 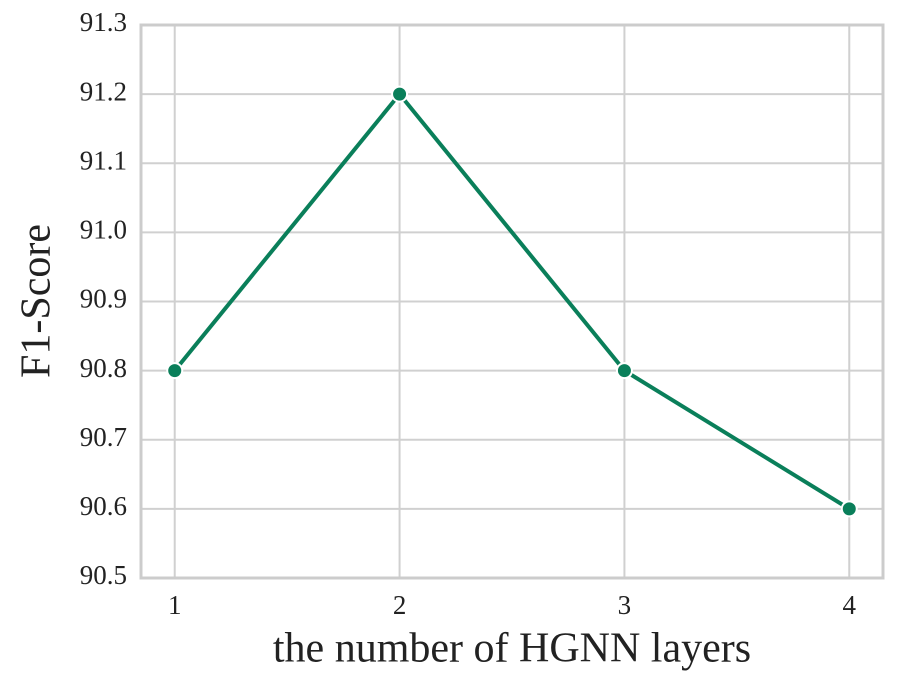 I want to click on y-tick-label: 91.3, so click(x=103, y=22).